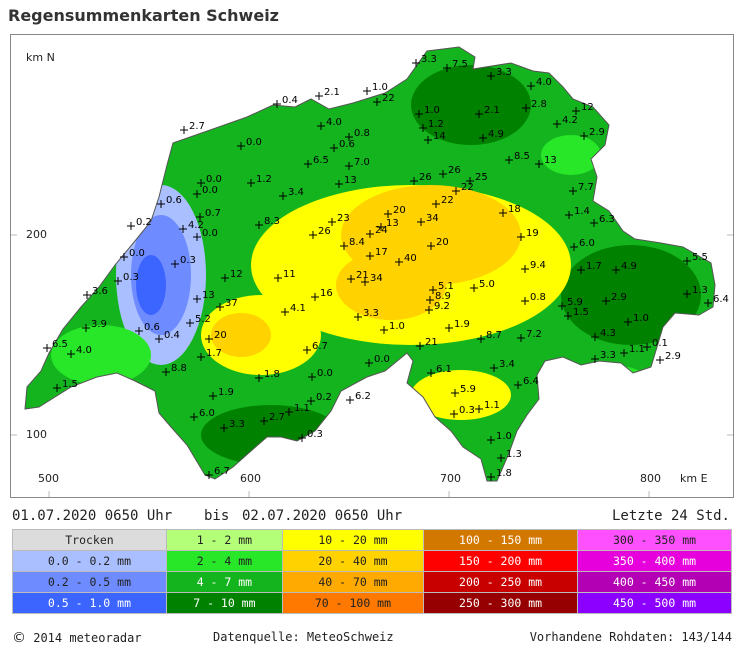 The width and height of the screenshot is (742, 653). What do you see at coordinates (441, 287) in the screenshot?
I see `station-marker: 5.1` at bounding box center [441, 287].